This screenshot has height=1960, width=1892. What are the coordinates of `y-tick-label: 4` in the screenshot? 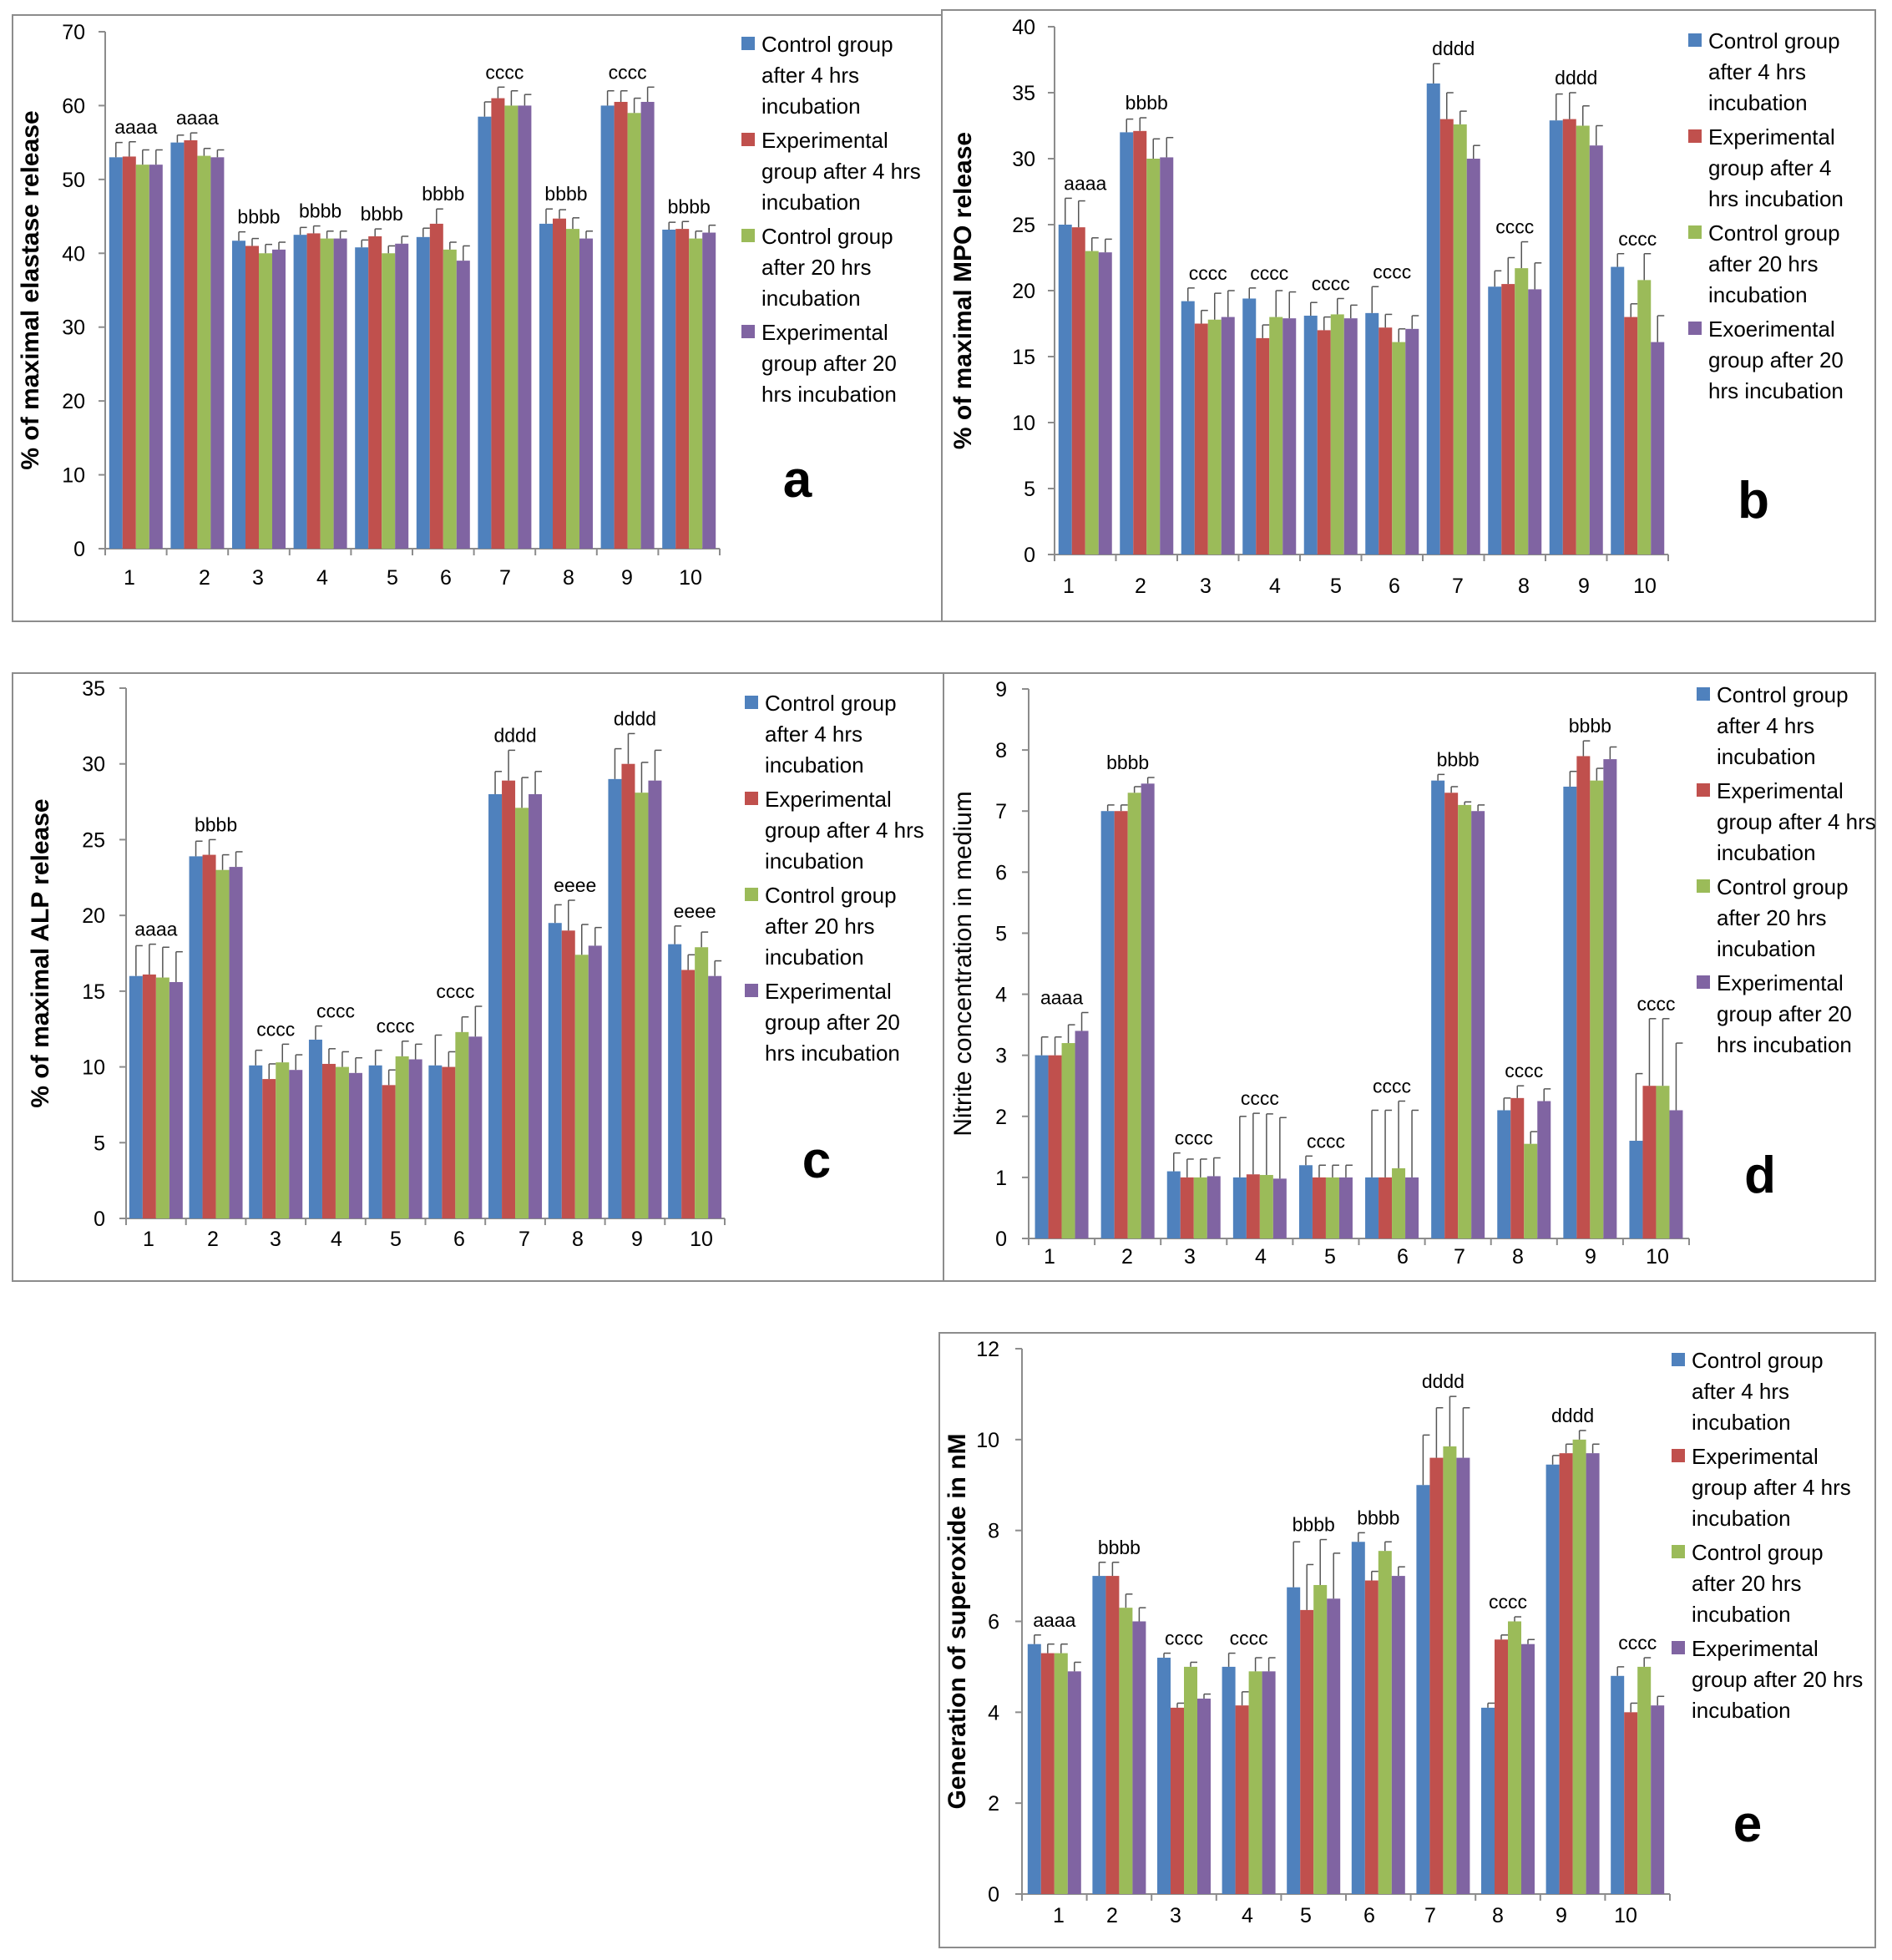 It's located at (1001, 996).